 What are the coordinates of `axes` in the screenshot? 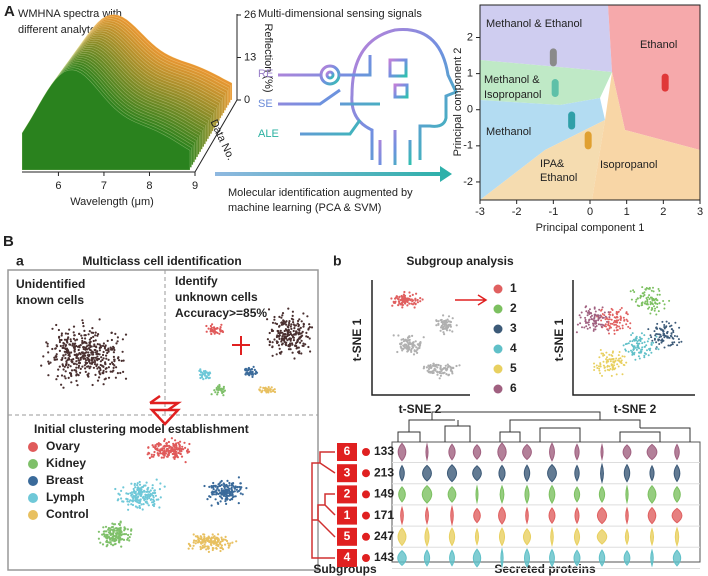 It's located at (420, 338).